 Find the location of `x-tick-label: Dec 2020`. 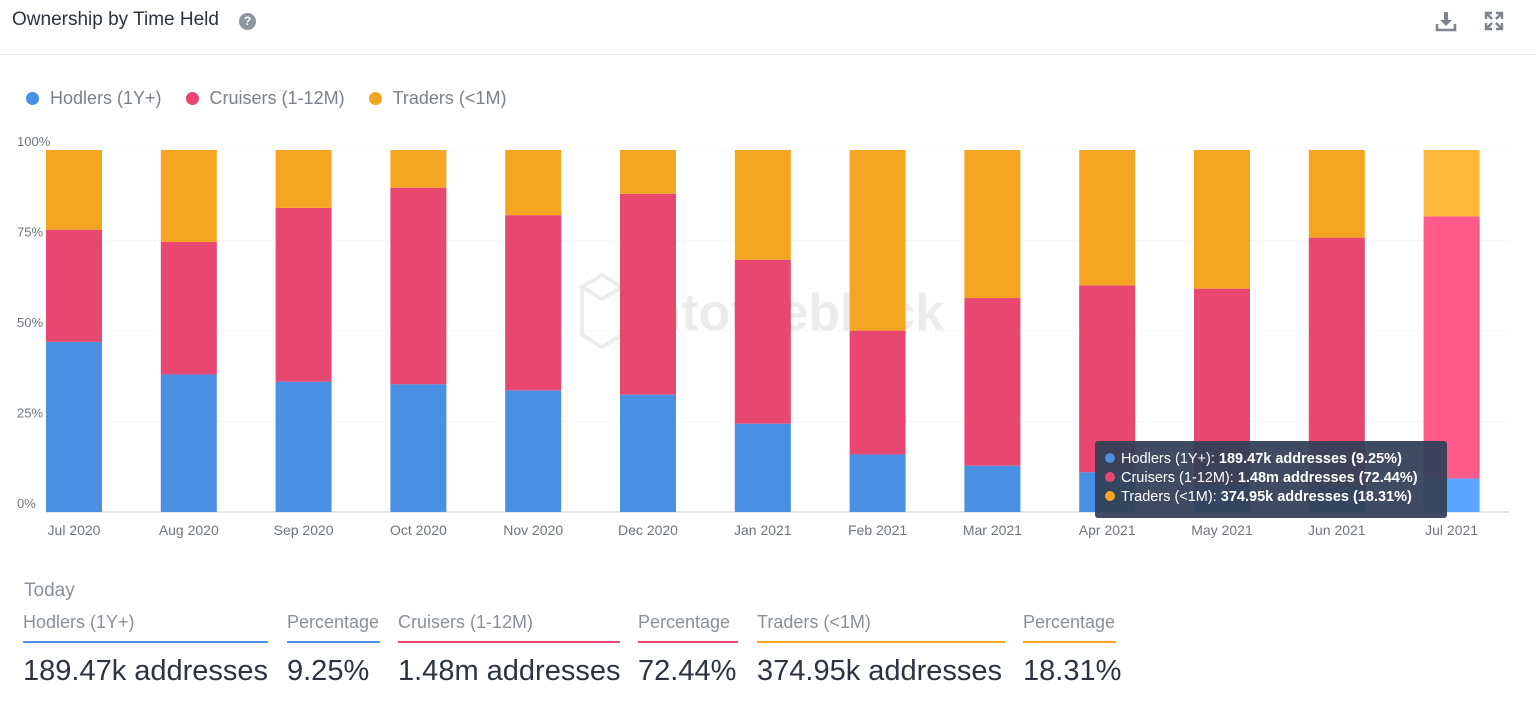

x-tick-label: Dec 2020 is located at coordinates (648, 530).